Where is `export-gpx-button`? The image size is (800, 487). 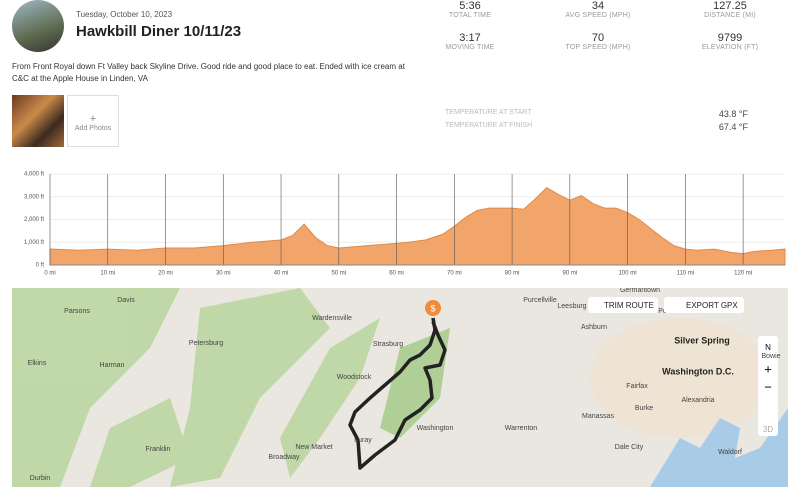
export-gpx-button is located at coordinates (704, 305).